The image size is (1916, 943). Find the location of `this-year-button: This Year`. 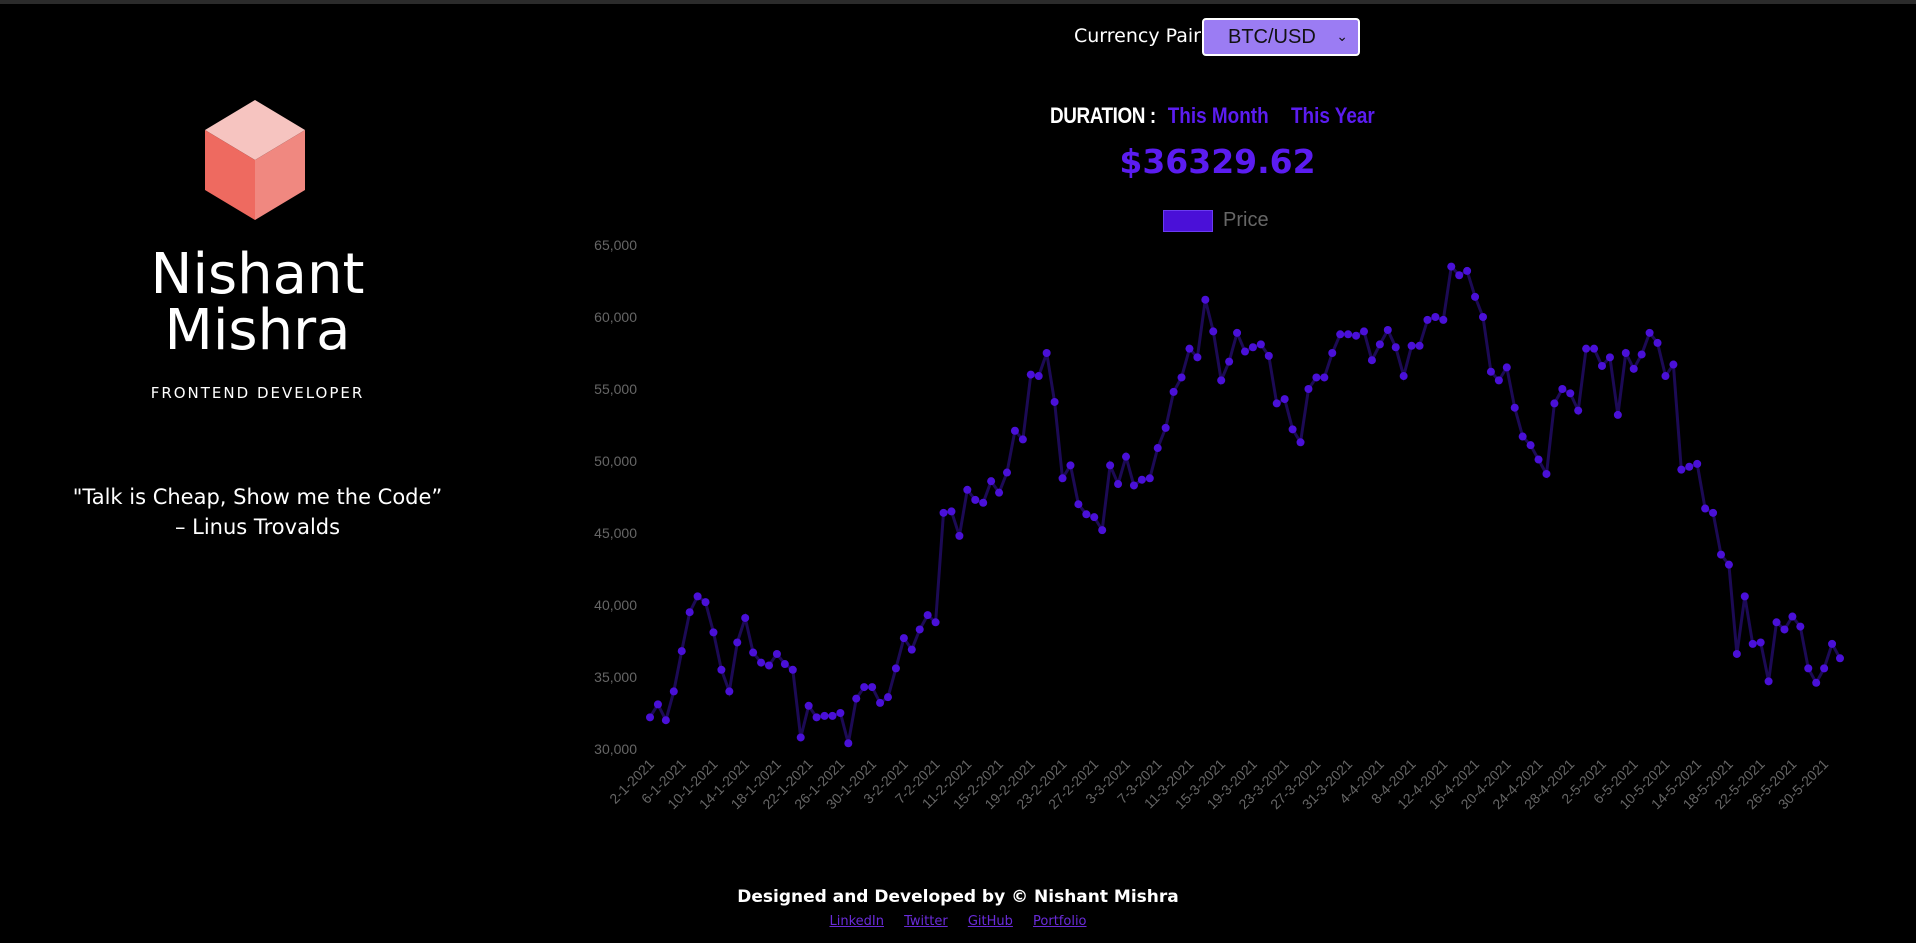

this-year-button: This Year is located at coordinates (1333, 115).